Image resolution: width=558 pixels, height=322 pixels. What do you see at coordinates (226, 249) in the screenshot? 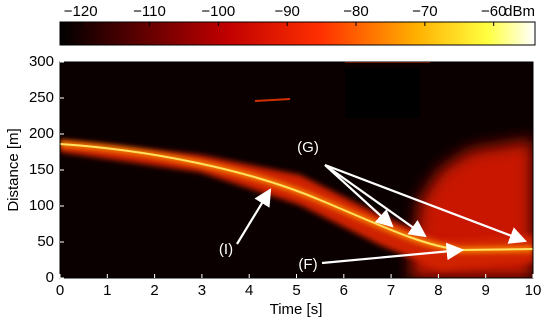
I see `annotation: (I)` at bounding box center [226, 249].